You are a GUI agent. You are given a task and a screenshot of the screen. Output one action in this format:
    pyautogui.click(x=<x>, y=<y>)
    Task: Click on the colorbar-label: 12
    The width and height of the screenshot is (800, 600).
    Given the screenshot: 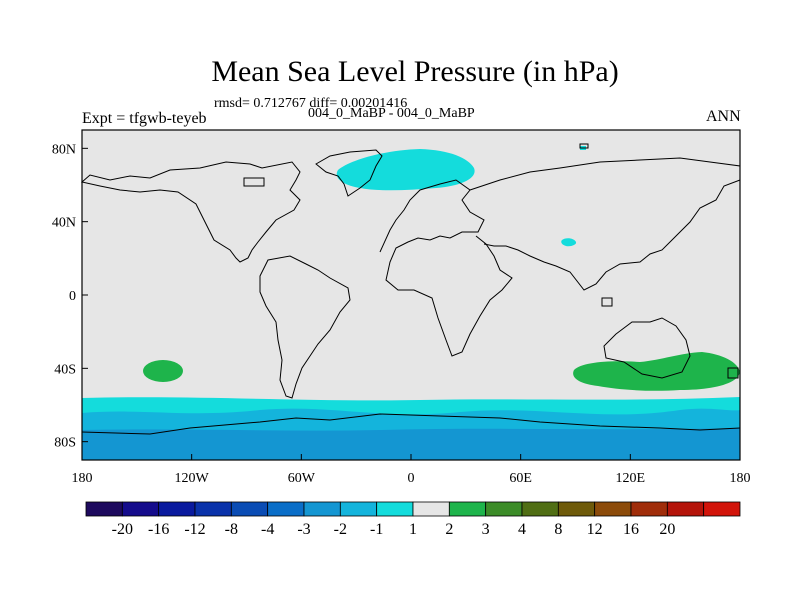 What is the action you would take?
    pyautogui.click(x=595, y=529)
    